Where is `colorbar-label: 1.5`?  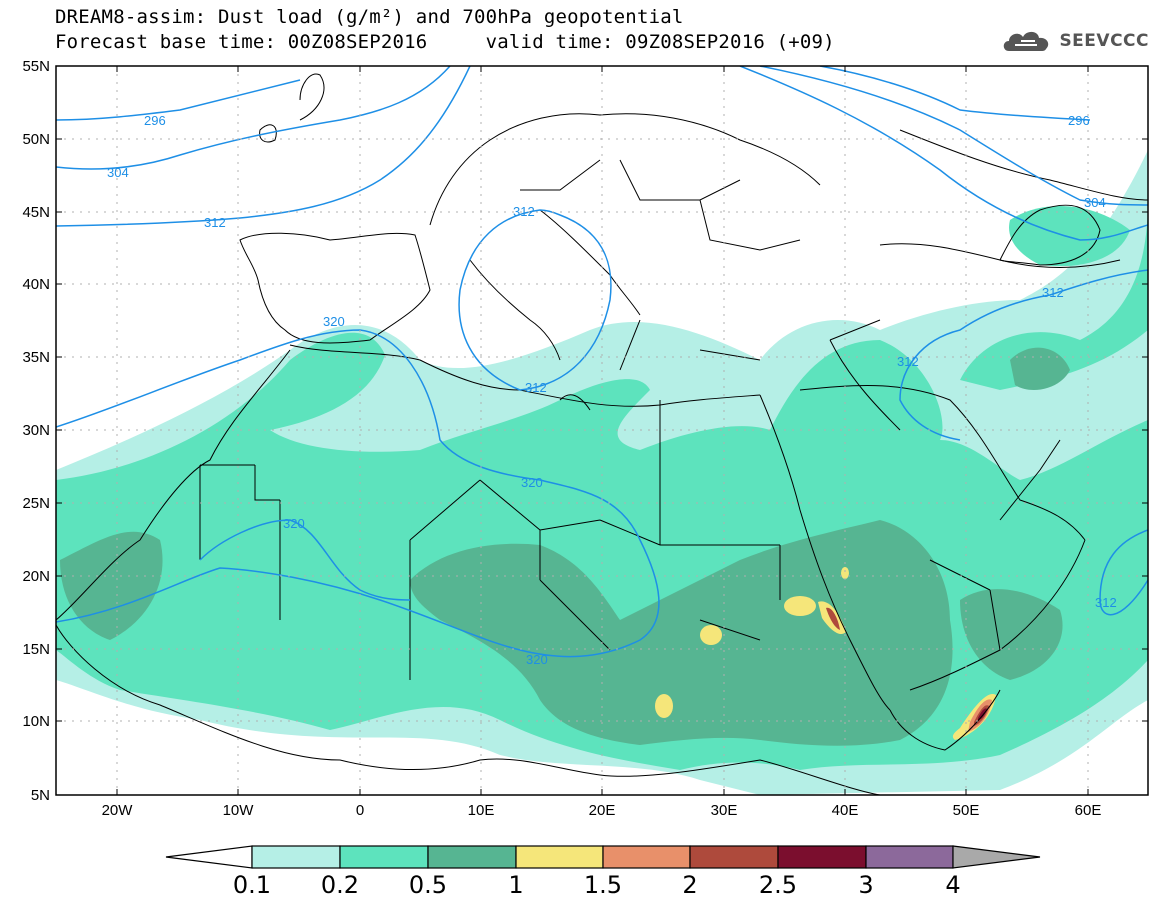
colorbar-label: 1.5 is located at coordinates (603, 885).